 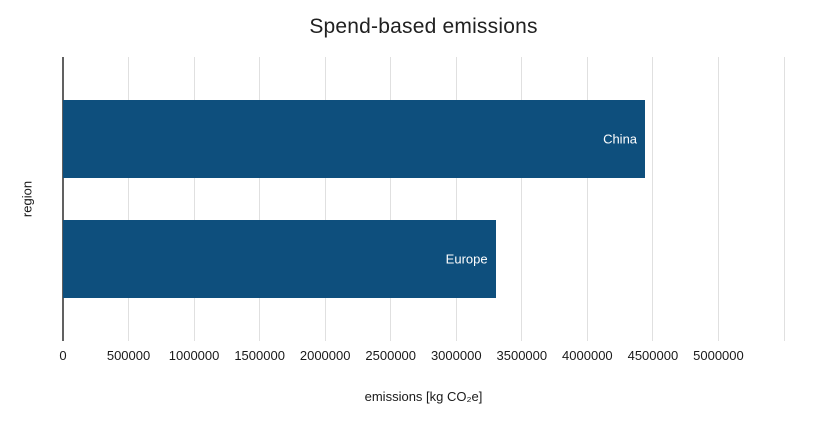 I want to click on bar-label: China, so click(x=620, y=139).